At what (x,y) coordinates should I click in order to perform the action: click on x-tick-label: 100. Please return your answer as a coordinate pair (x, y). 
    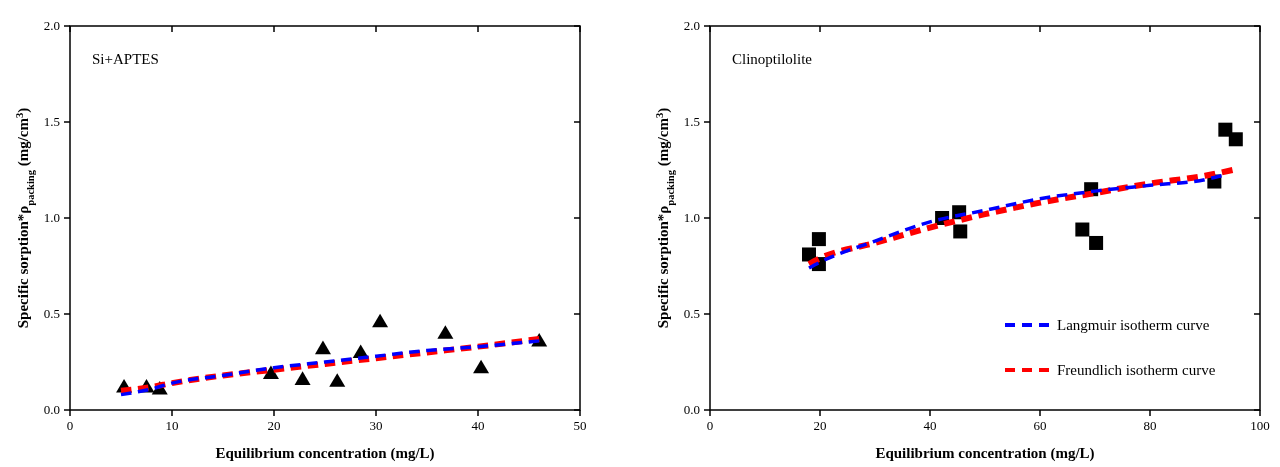
    Looking at the image, I should click on (1260, 425).